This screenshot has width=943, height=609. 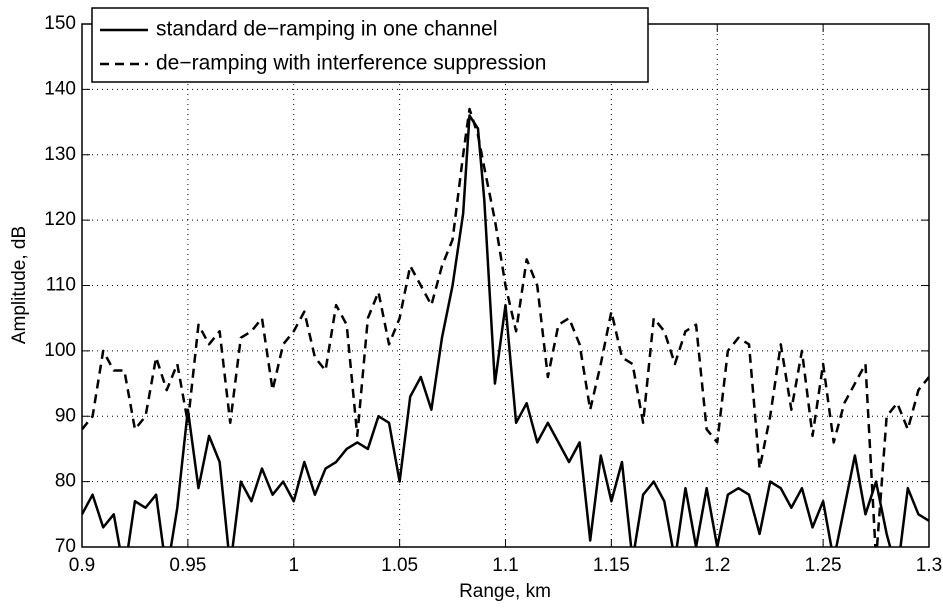 I want to click on x-tick-label: 1.25, so click(x=823, y=565).